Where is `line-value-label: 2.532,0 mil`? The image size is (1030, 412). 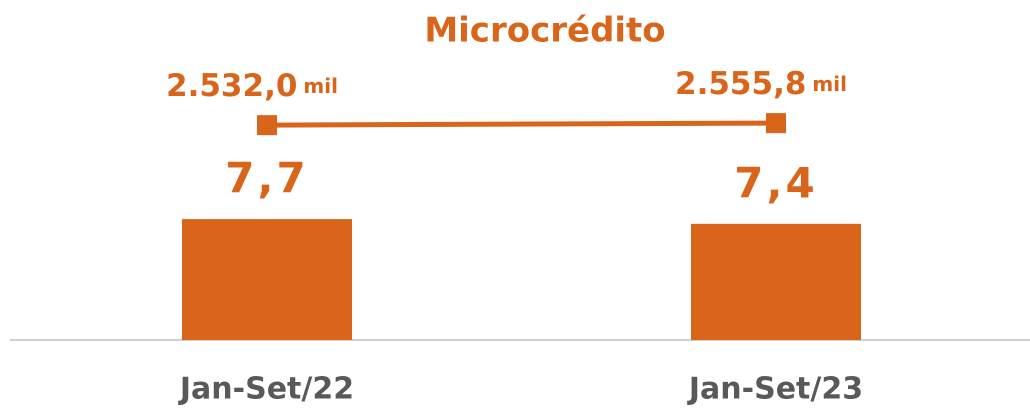 line-value-label: 2.532,0 mil is located at coordinates (252, 86).